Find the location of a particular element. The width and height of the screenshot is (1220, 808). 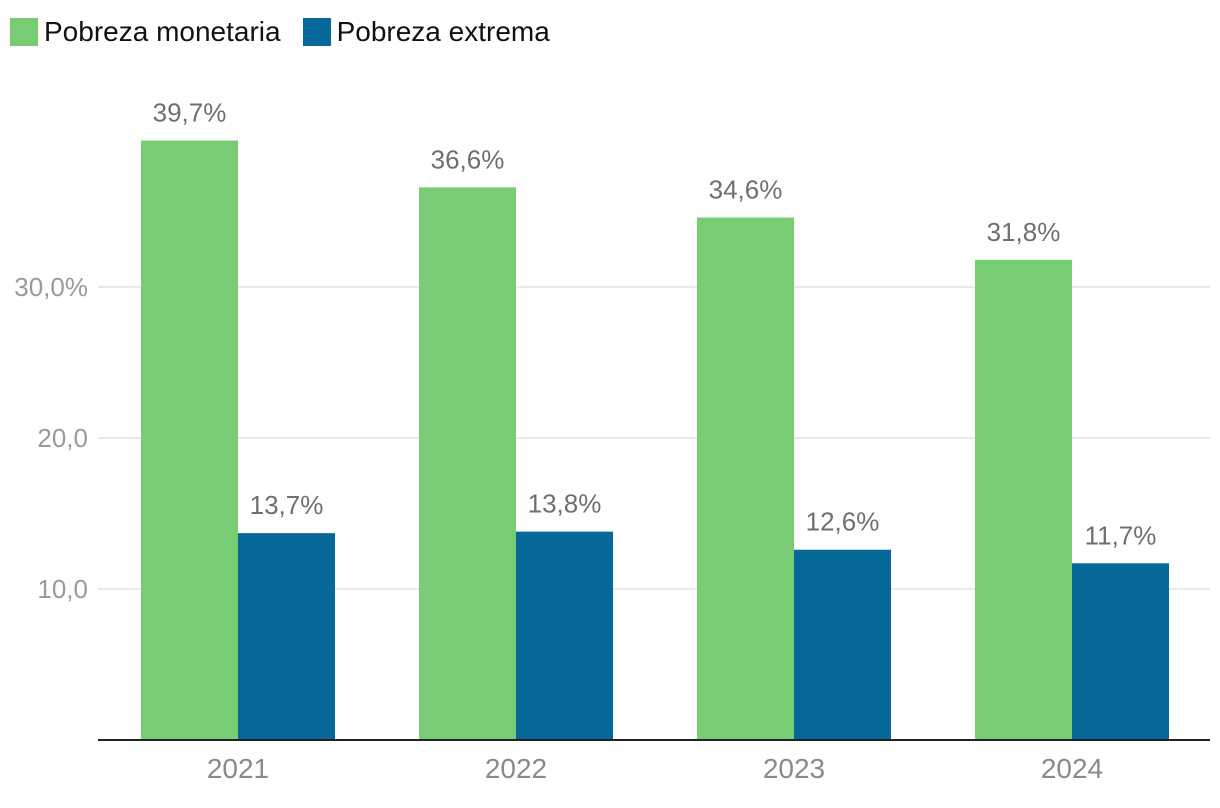

legend-swatch-monetaria is located at coordinates (24, 32).